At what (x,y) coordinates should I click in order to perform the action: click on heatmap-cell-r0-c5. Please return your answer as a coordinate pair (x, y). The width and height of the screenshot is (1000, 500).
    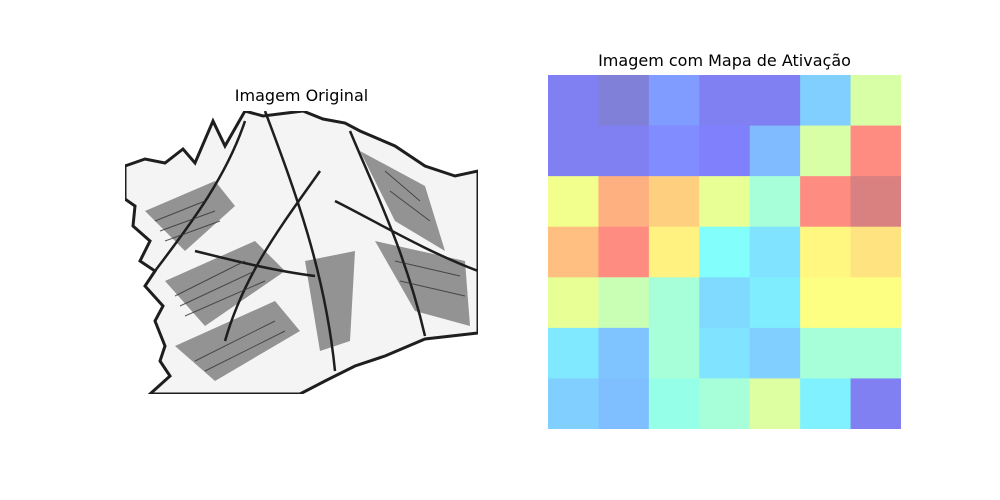
    Looking at the image, I should click on (826, 101).